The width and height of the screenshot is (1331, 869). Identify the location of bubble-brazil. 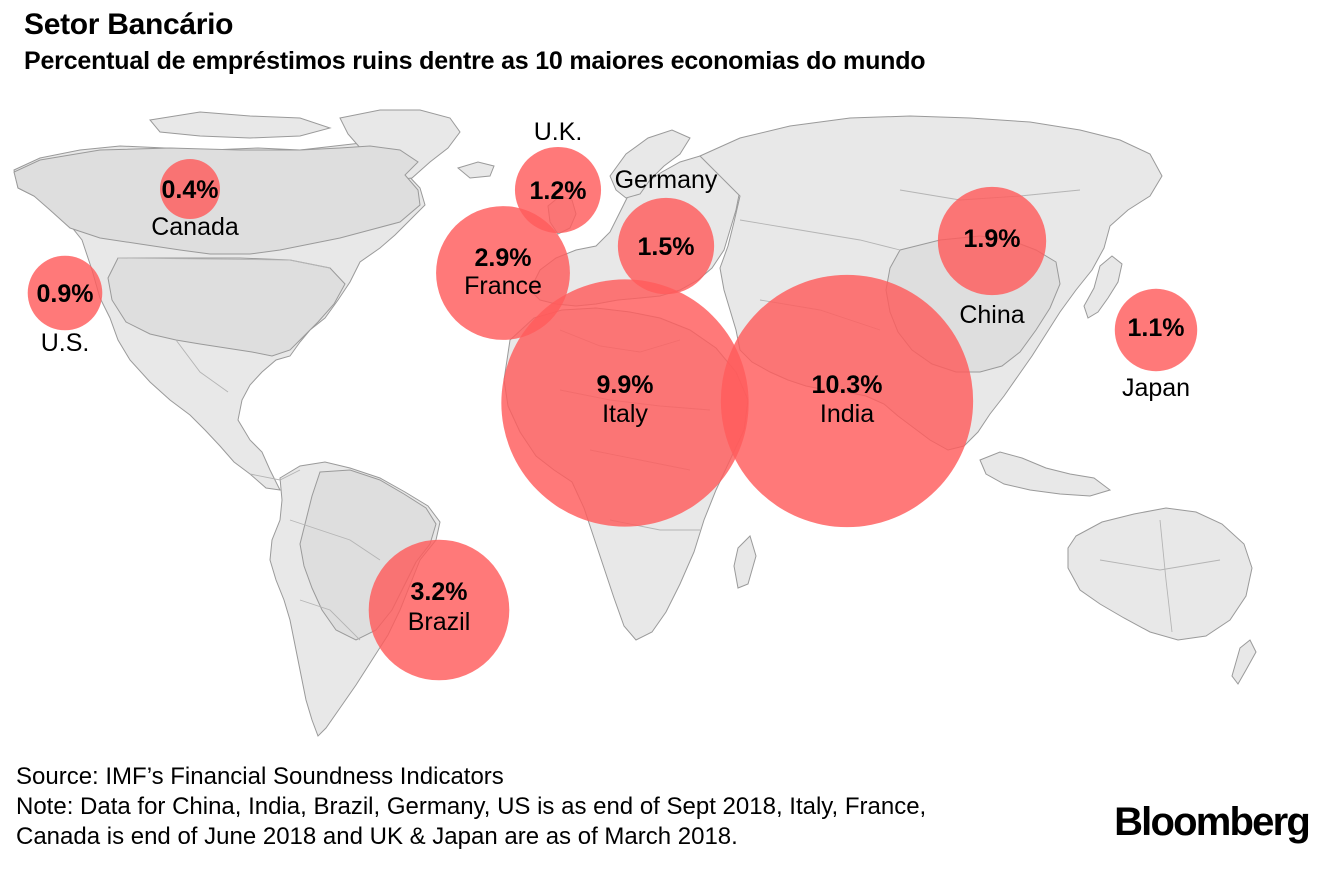
(439, 610).